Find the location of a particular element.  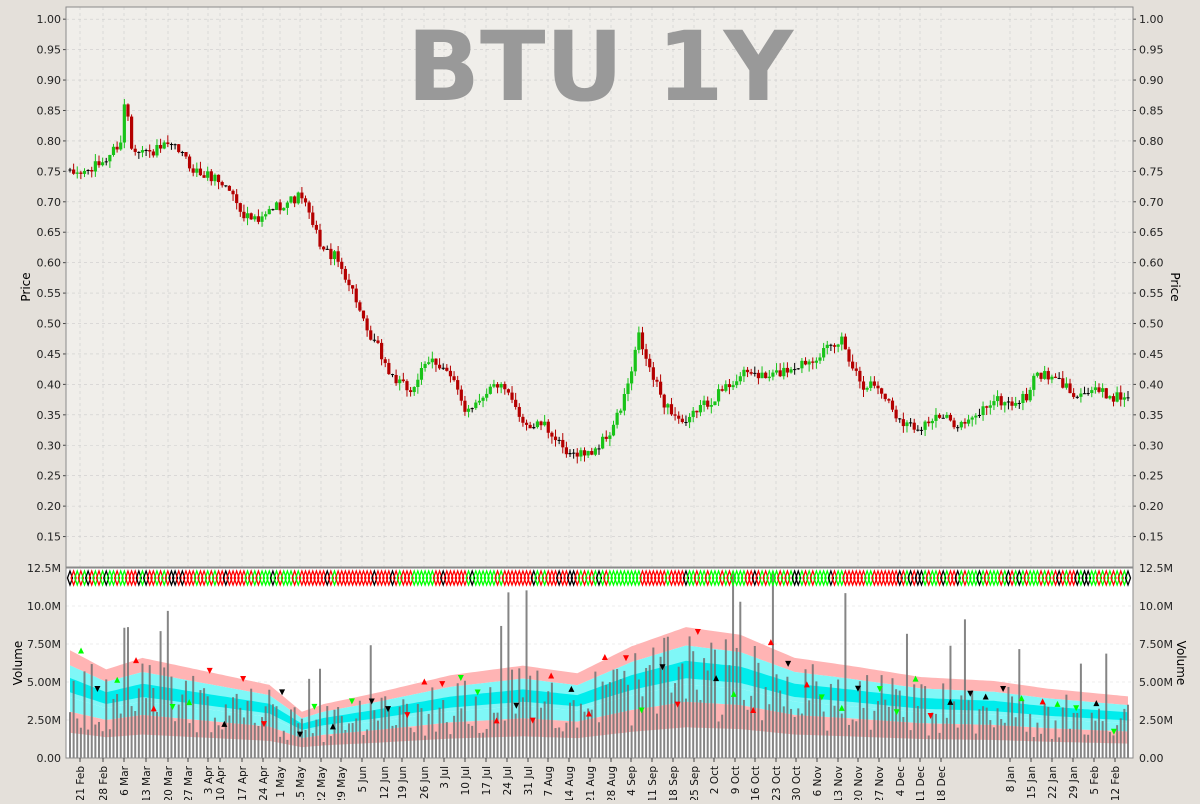

date-tick-label: 27 Nov is located at coordinates (880, 783).